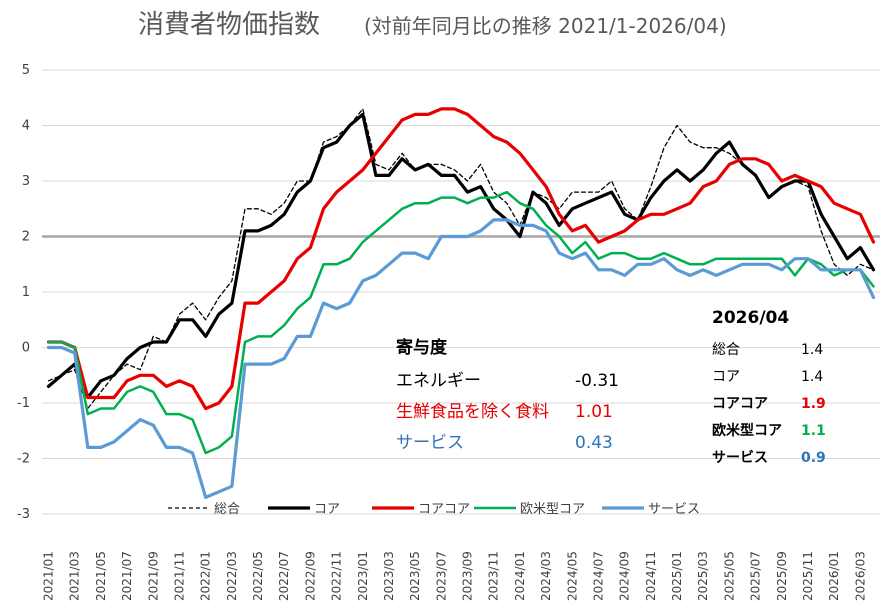 This screenshot has height=602, width=887. I want to click on y-tick-label: 4, so click(26, 126).